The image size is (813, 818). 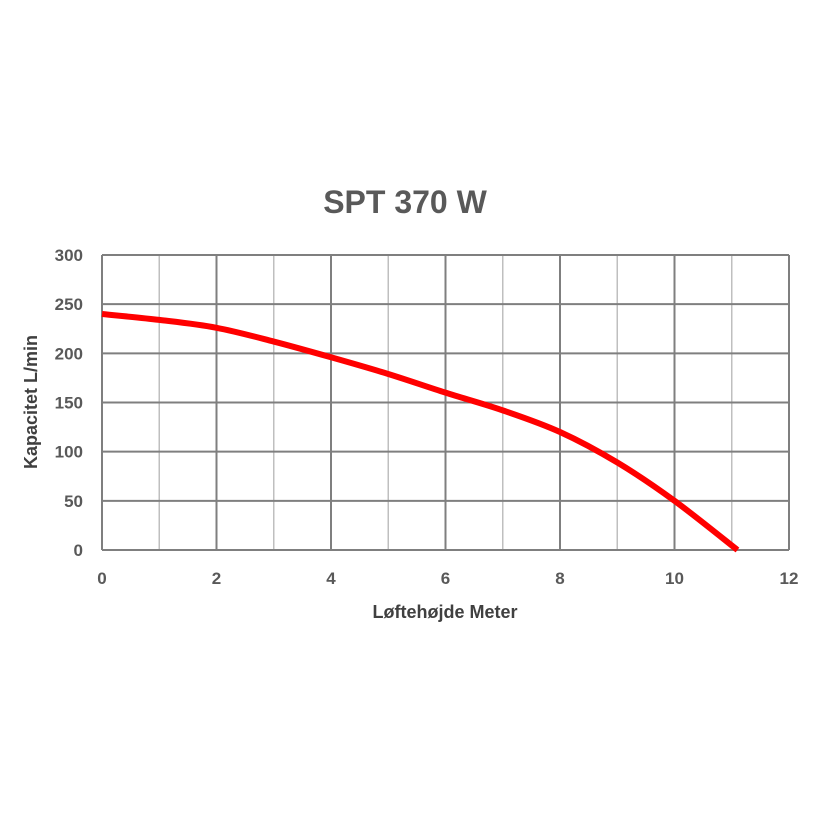 What do you see at coordinates (216, 578) in the screenshot?
I see `x-tick-label: 2` at bounding box center [216, 578].